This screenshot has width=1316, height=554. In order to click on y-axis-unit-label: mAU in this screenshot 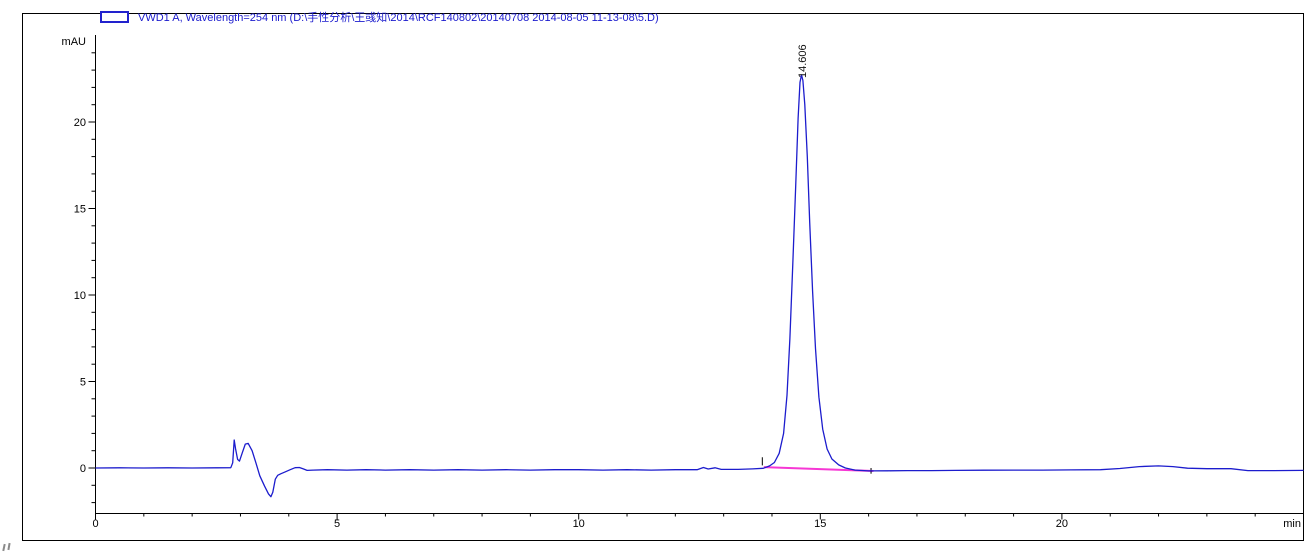, I will do `click(74, 42)`.